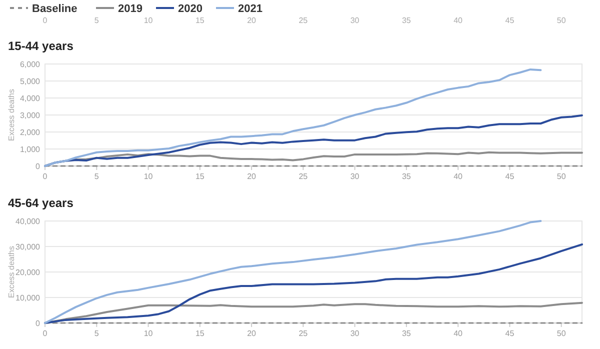 The width and height of the screenshot is (600, 349). I want to click on legend-label: 2019, so click(130, 9).